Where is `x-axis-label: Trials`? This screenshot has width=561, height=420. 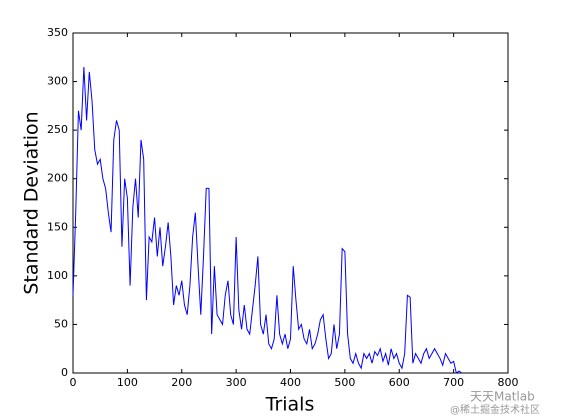
x-axis-label: Trials is located at coordinates (290, 405).